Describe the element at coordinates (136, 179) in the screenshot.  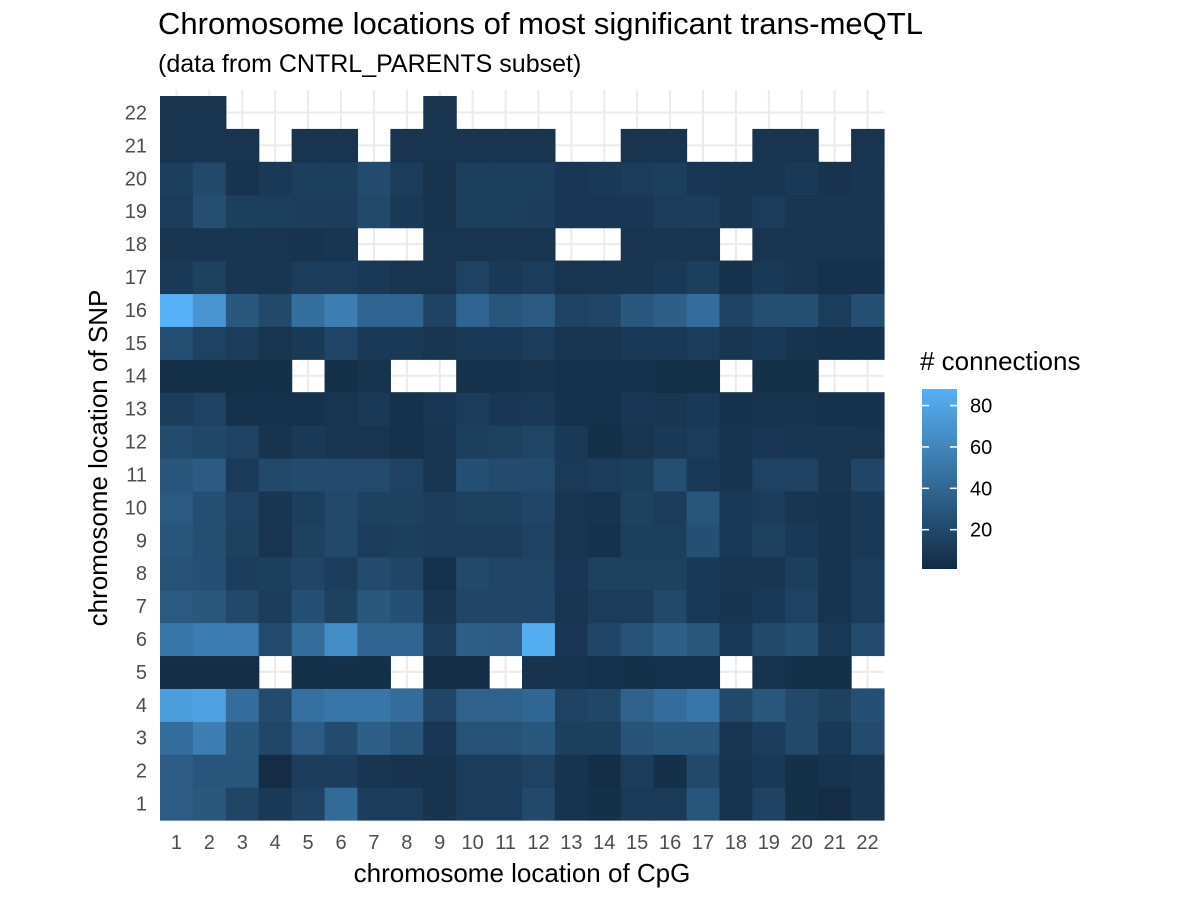
I see `y-tick-label: 20` at that location.